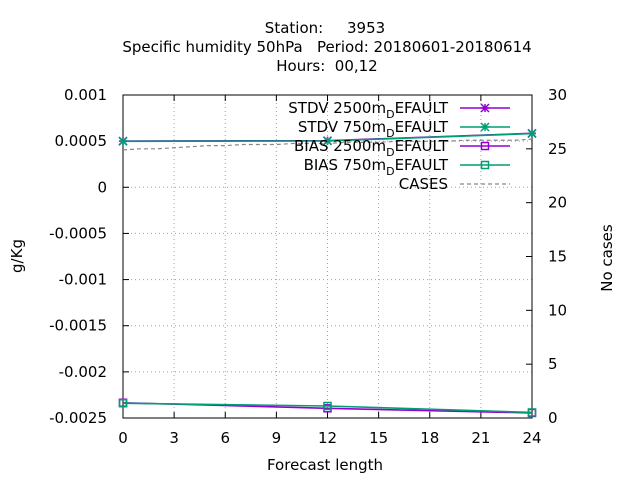  What do you see at coordinates (123, 438) in the screenshot?
I see `x-tick-label: 0` at bounding box center [123, 438].